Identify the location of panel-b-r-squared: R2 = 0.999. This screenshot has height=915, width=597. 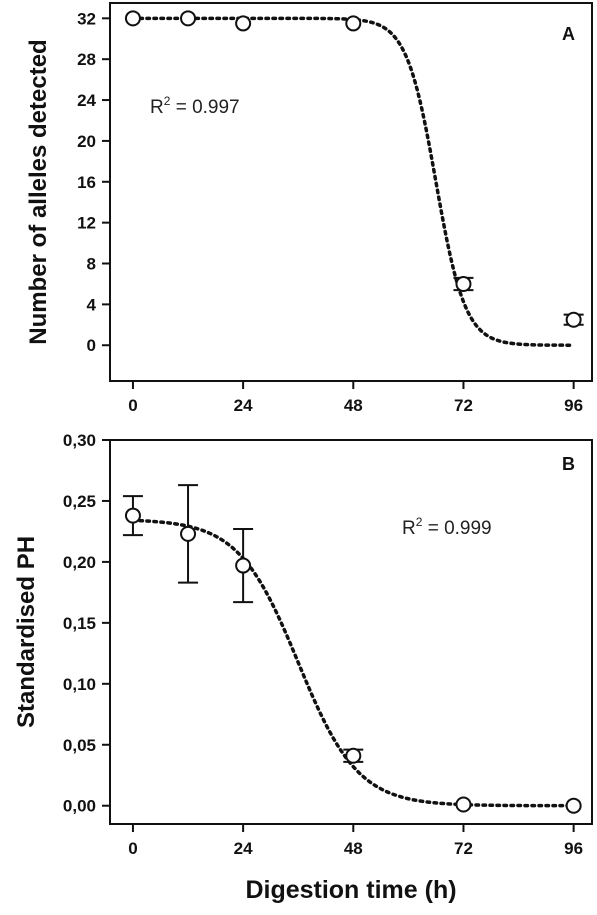
(447, 527).